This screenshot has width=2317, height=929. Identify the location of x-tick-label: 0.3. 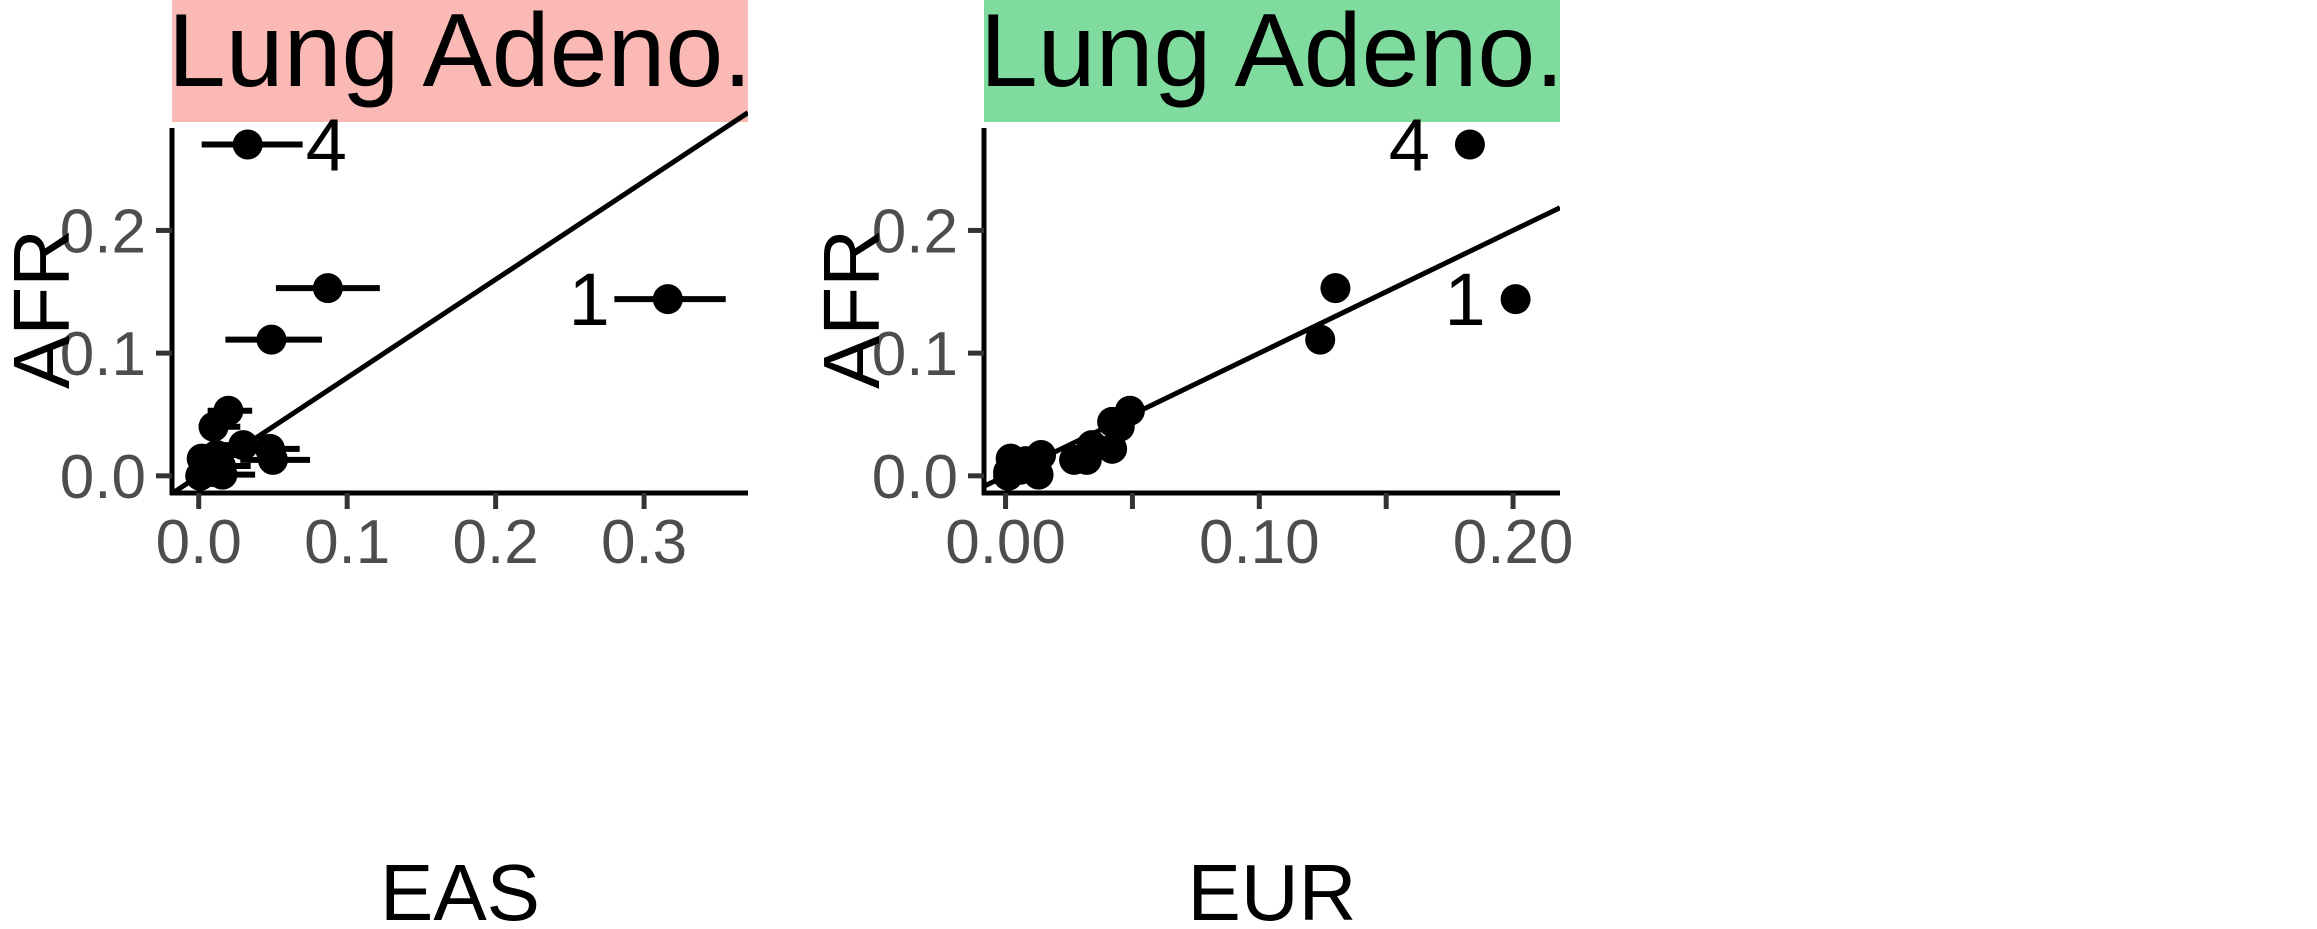
(644, 542).